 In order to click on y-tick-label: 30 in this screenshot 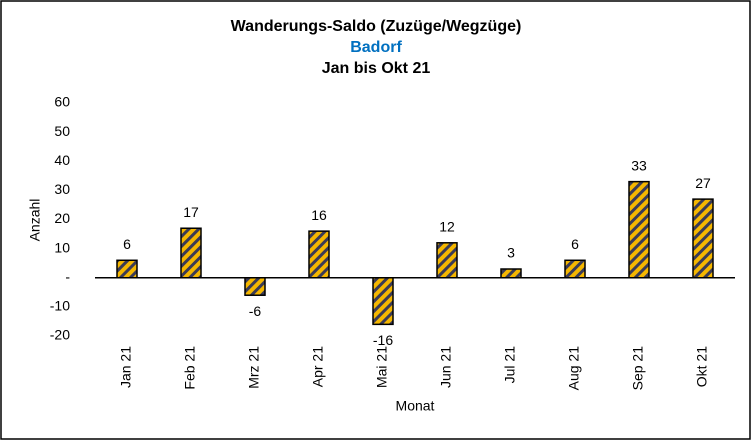, I will do `click(62, 189)`.